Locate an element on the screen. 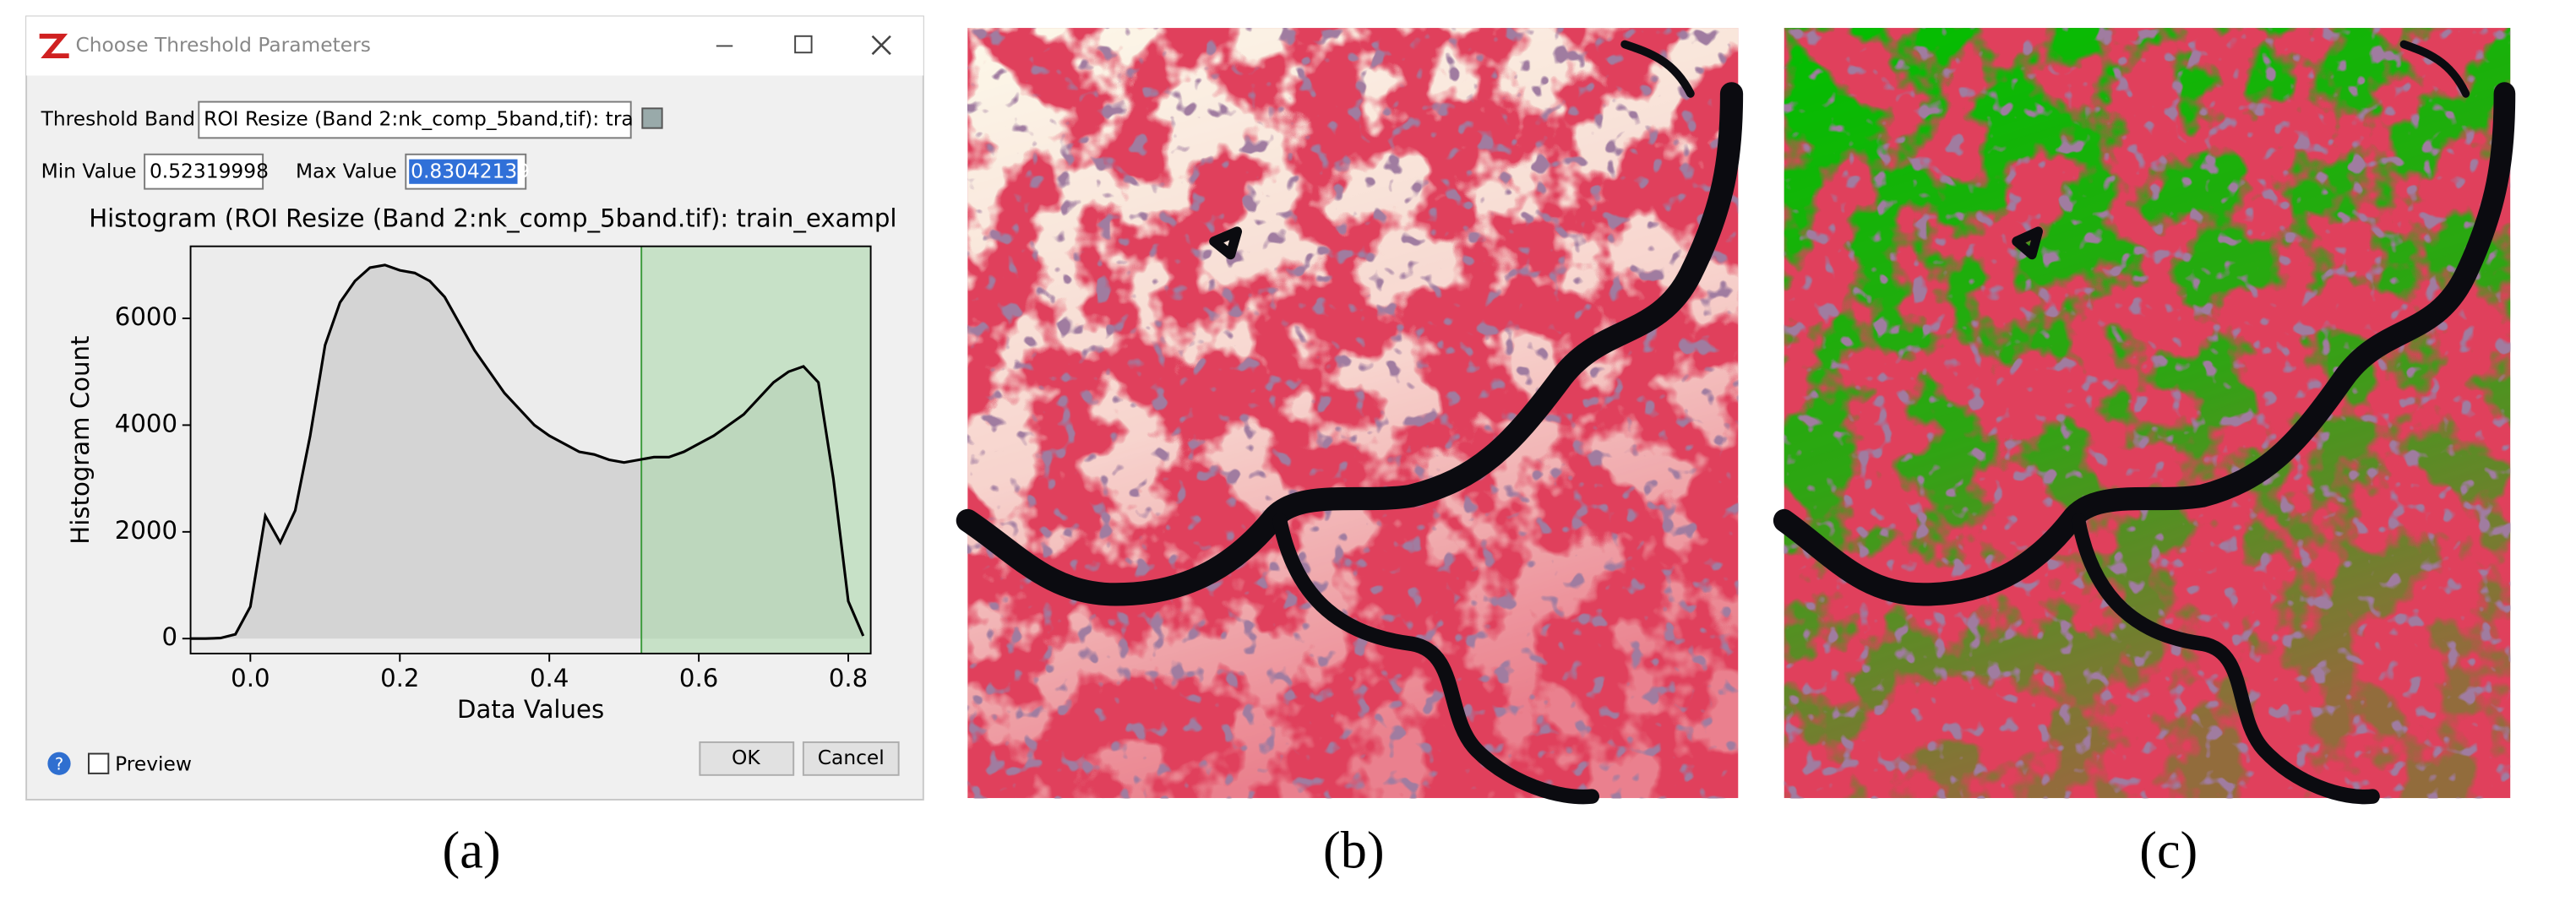 The height and width of the screenshot is (912, 2576). x-tick-label: 0.2 is located at coordinates (399, 678).